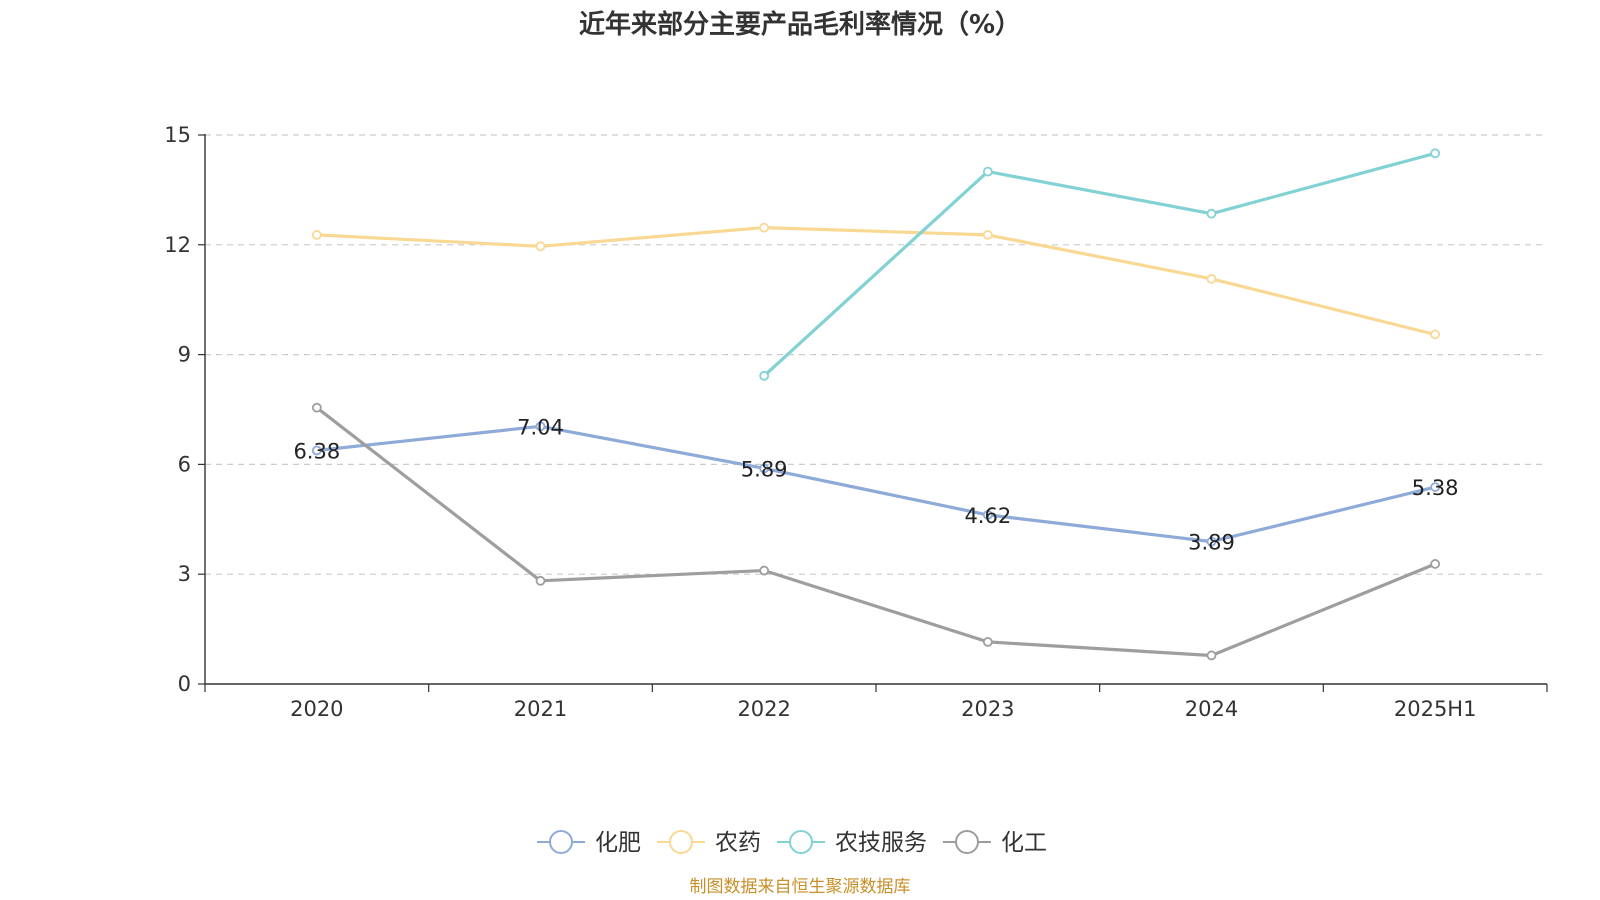  I want to click on series-化肥, so click(876, 484).